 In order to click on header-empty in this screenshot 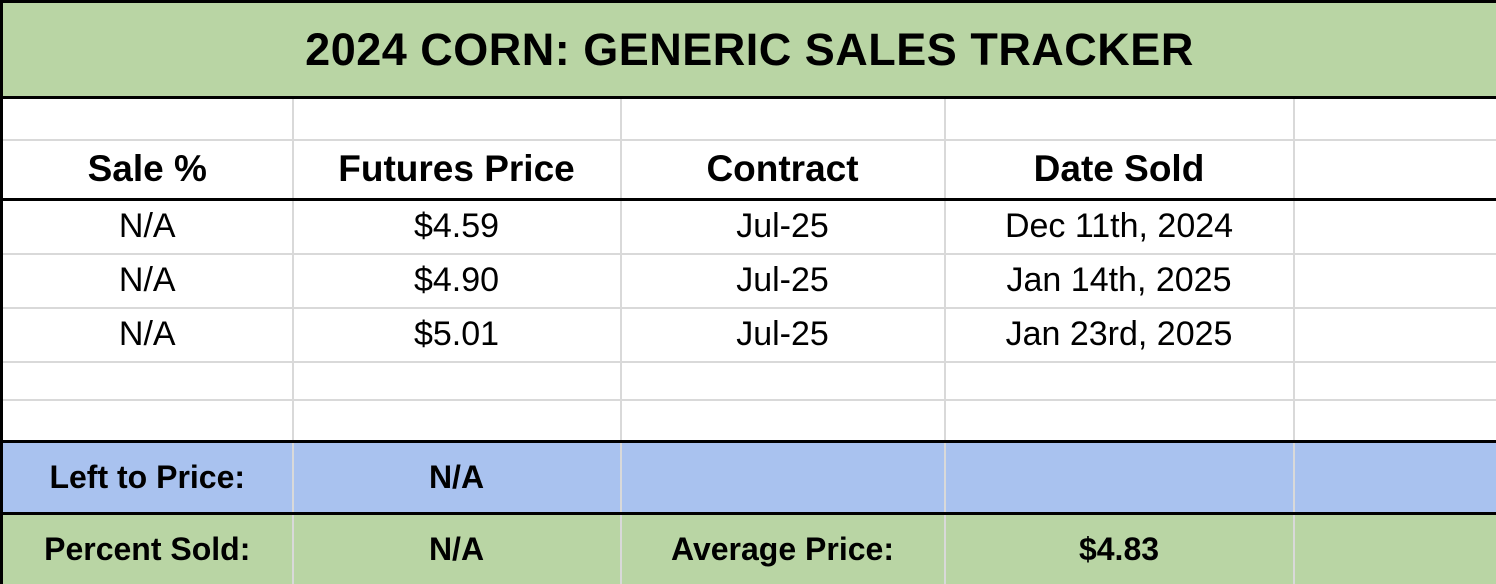, I will do `click(1394, 169)`.